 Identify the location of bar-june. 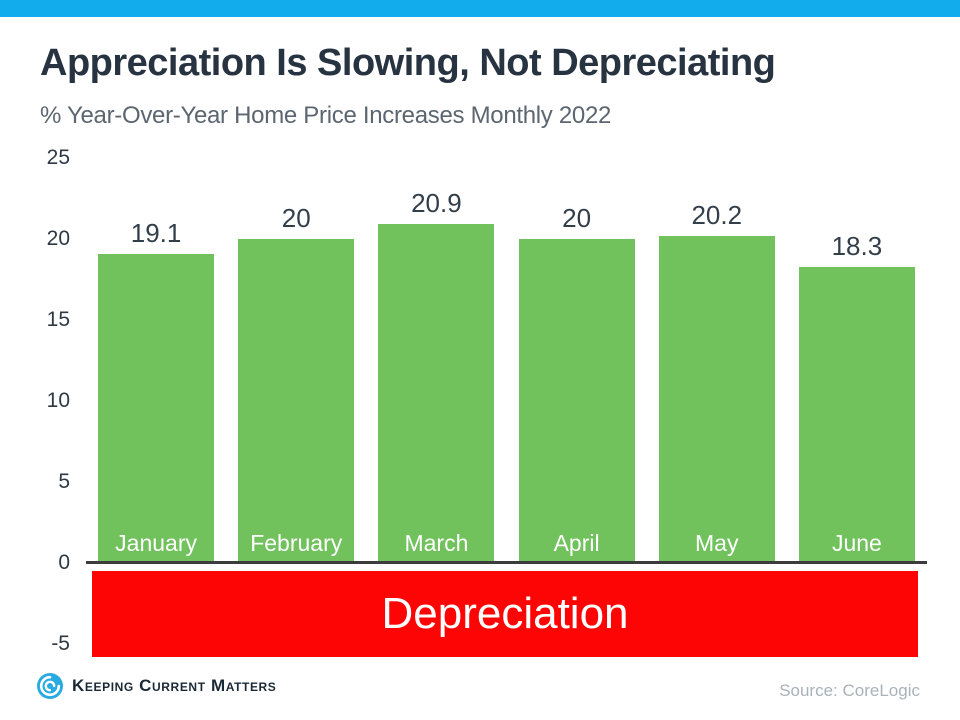
(856, 414).